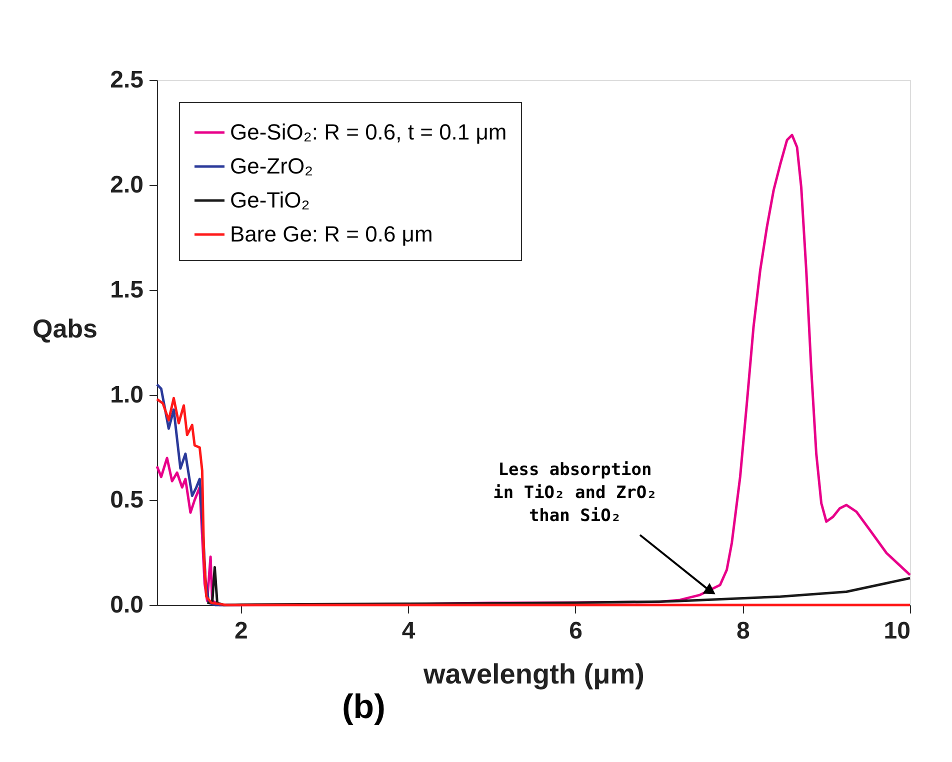  What do you see at coordinates (65, 329) in the screenshot?
I see `y-axis-title: Qabs` at bounding box center [65, 329].